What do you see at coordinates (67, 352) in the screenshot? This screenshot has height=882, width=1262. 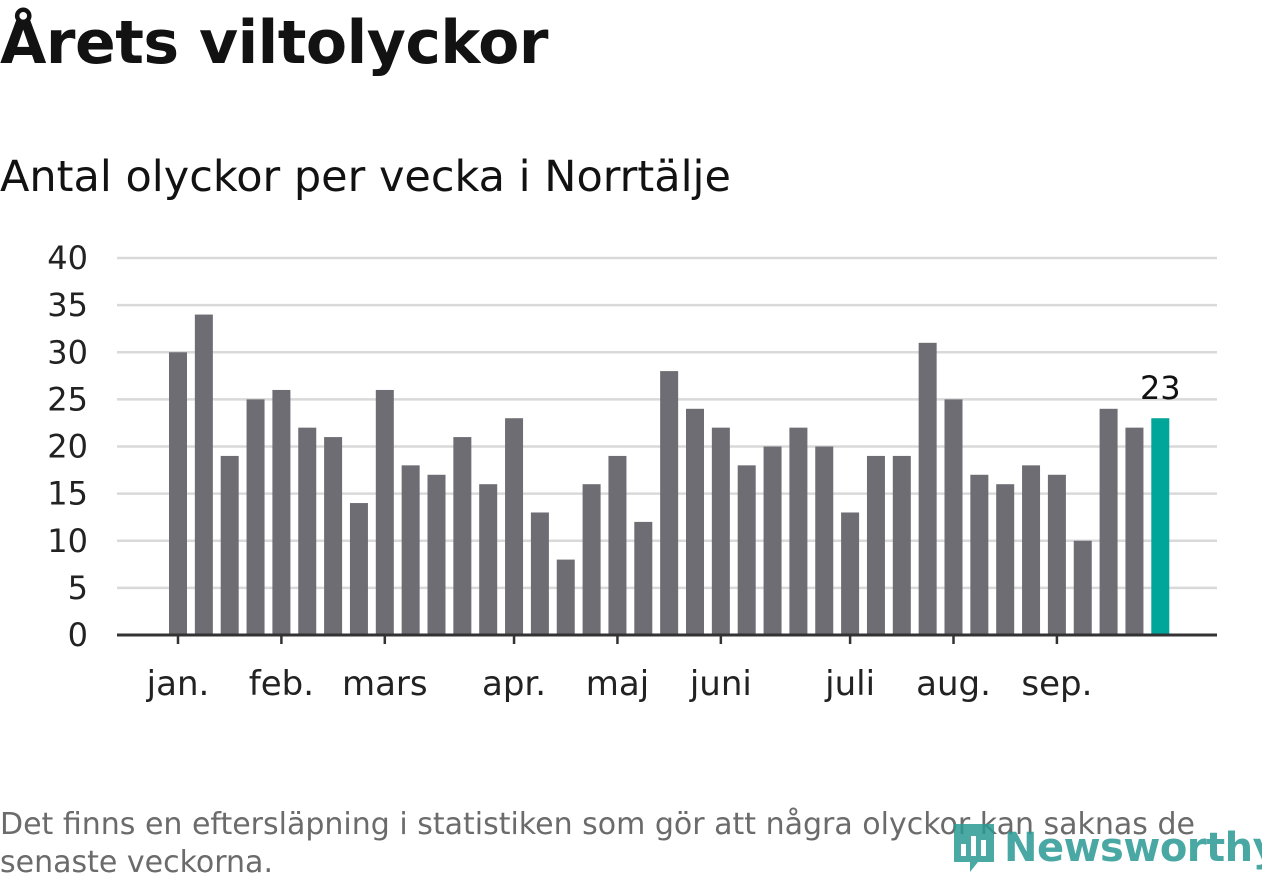 I see `y-tick-label: 30` at bounding box center [67, 352].